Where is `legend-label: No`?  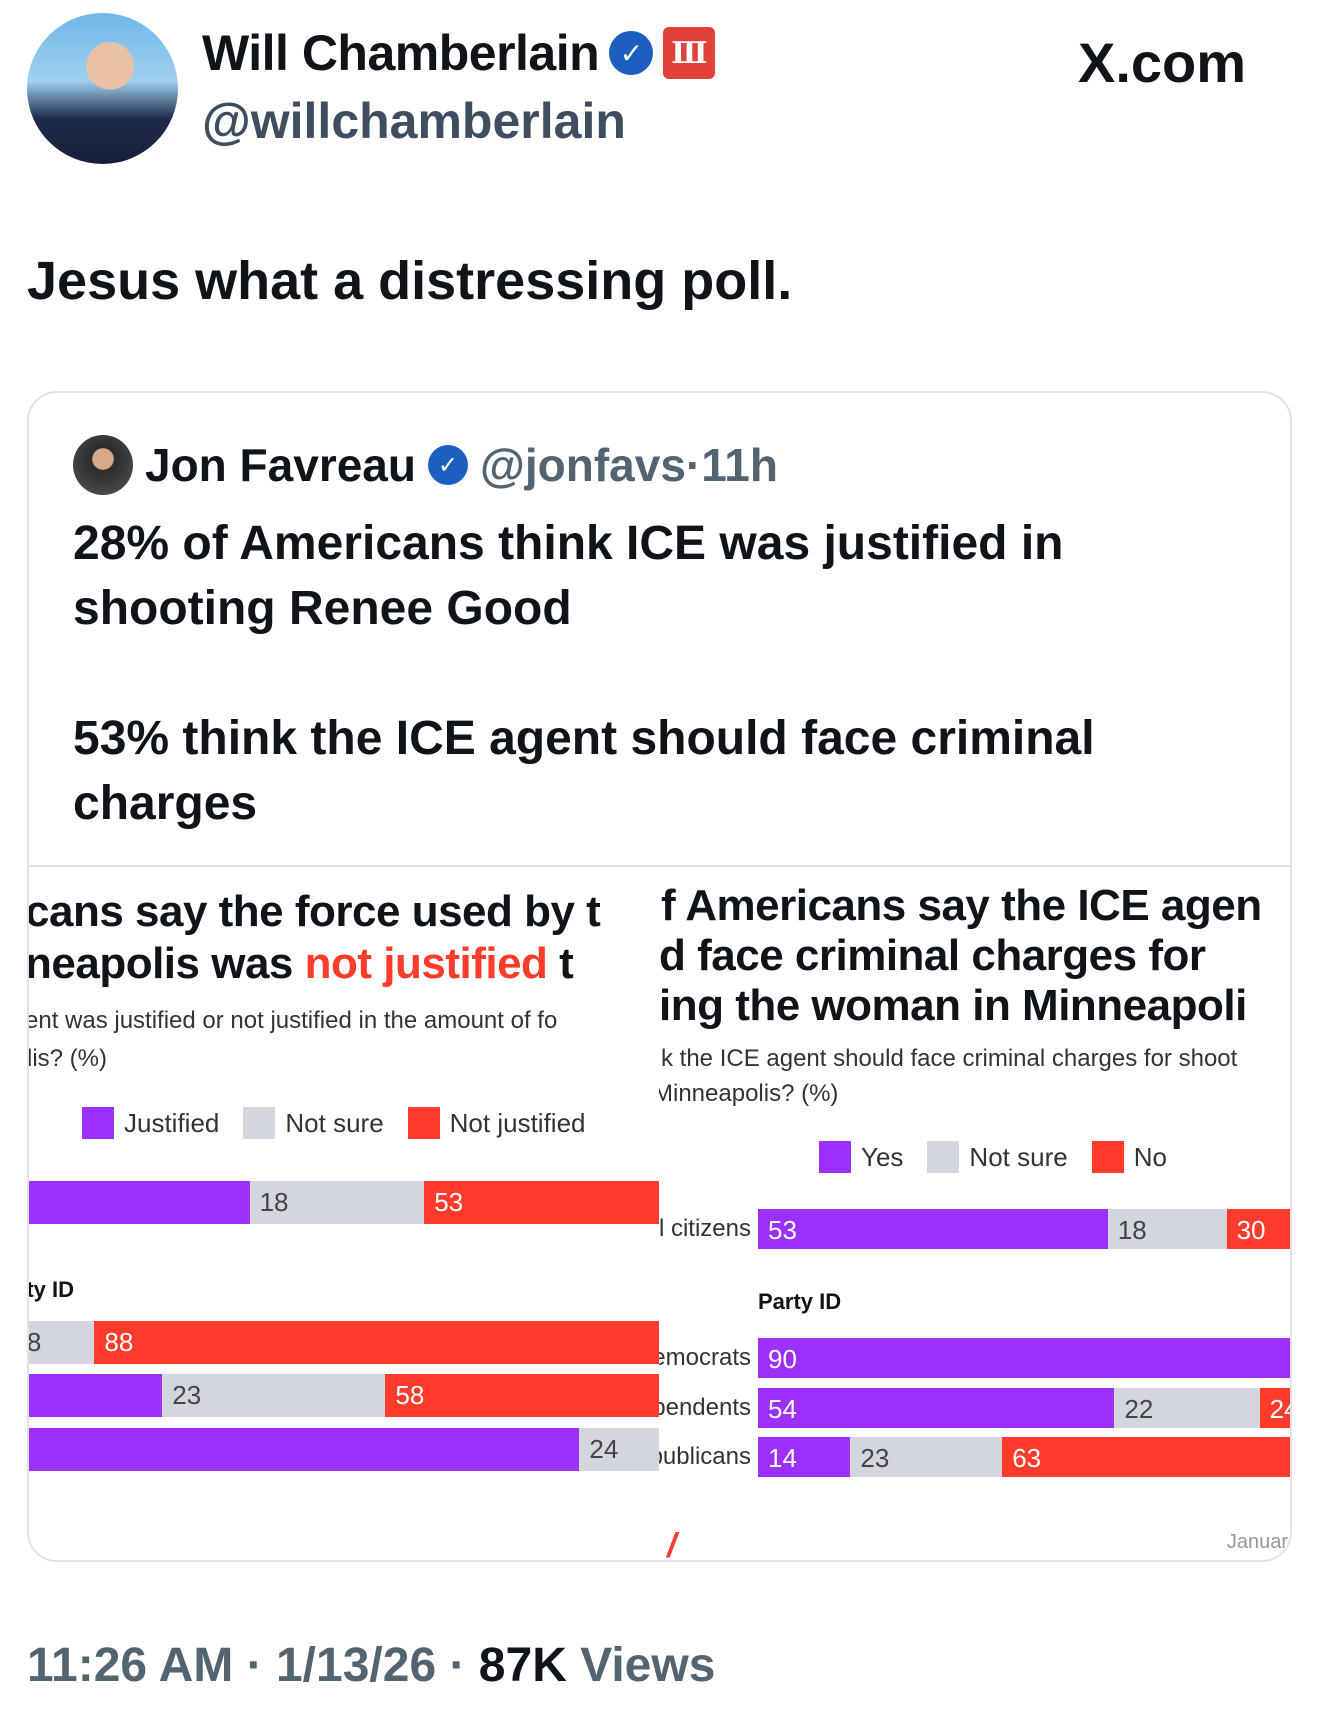
legend-label: No is located at coordinates (1150, 1156).